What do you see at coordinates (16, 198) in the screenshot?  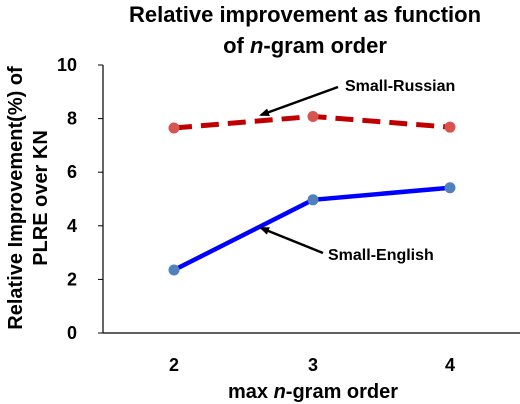 I see `y-axis-label-line-1: Relative Improvement(%) of` at bounding box center [16, 198].